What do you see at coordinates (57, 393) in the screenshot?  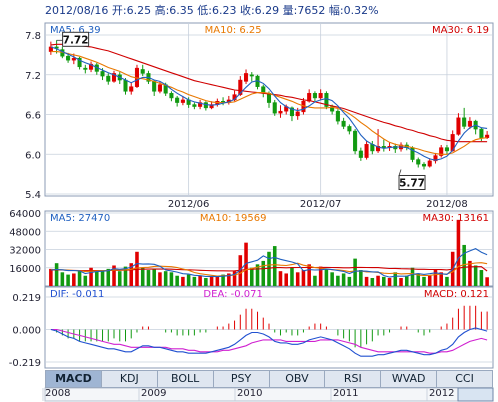 I see `timeline-year-label: 2008` at bounding box center [57, 393].